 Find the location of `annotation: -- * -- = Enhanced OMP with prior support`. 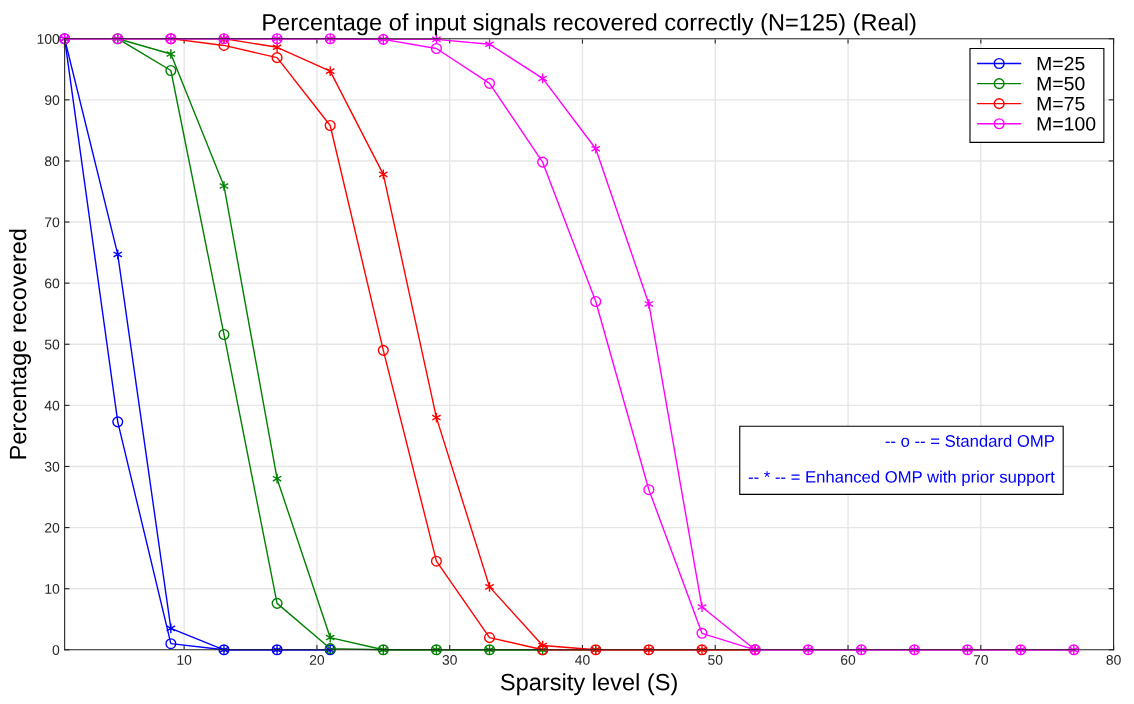

annotation: -- * -- = Enhanced OMP with prior support is located at coordinates (901, 478).